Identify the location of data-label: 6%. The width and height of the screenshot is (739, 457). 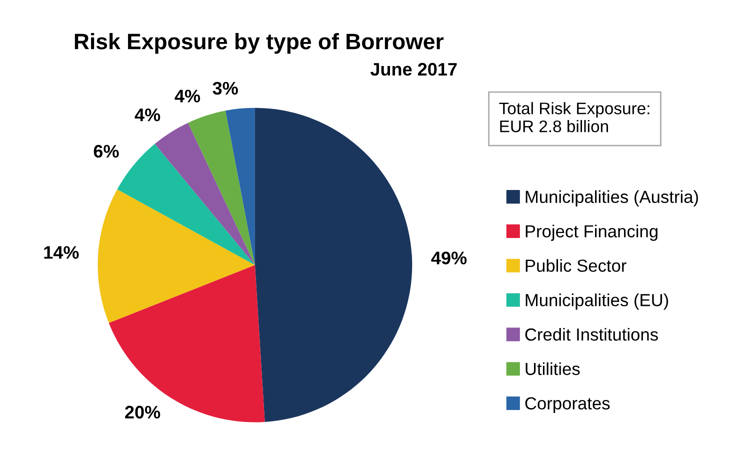
(106, 151).